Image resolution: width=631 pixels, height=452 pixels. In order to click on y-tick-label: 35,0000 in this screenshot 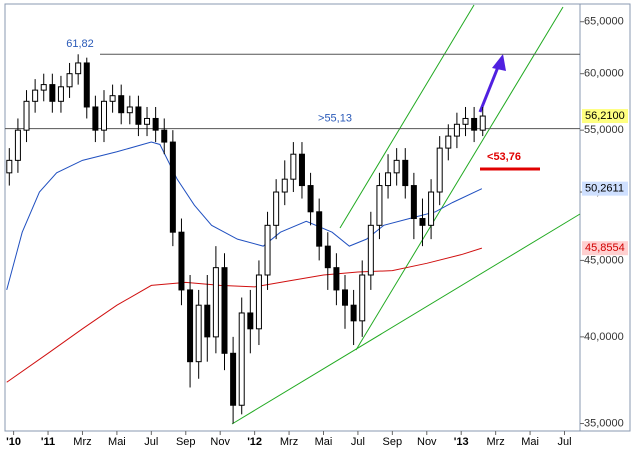, I will do `click(604, 423)`.